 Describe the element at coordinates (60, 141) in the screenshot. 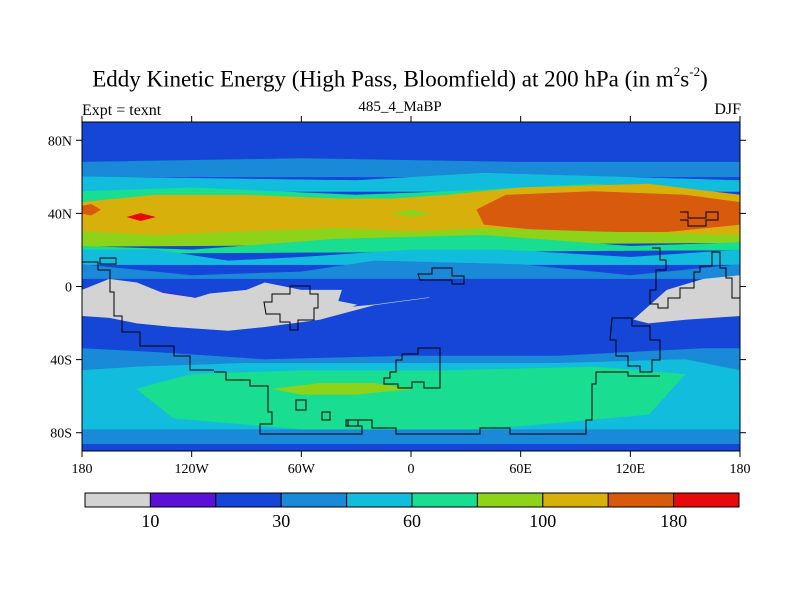

I see `y-tick-label-0: 80N` at that location.